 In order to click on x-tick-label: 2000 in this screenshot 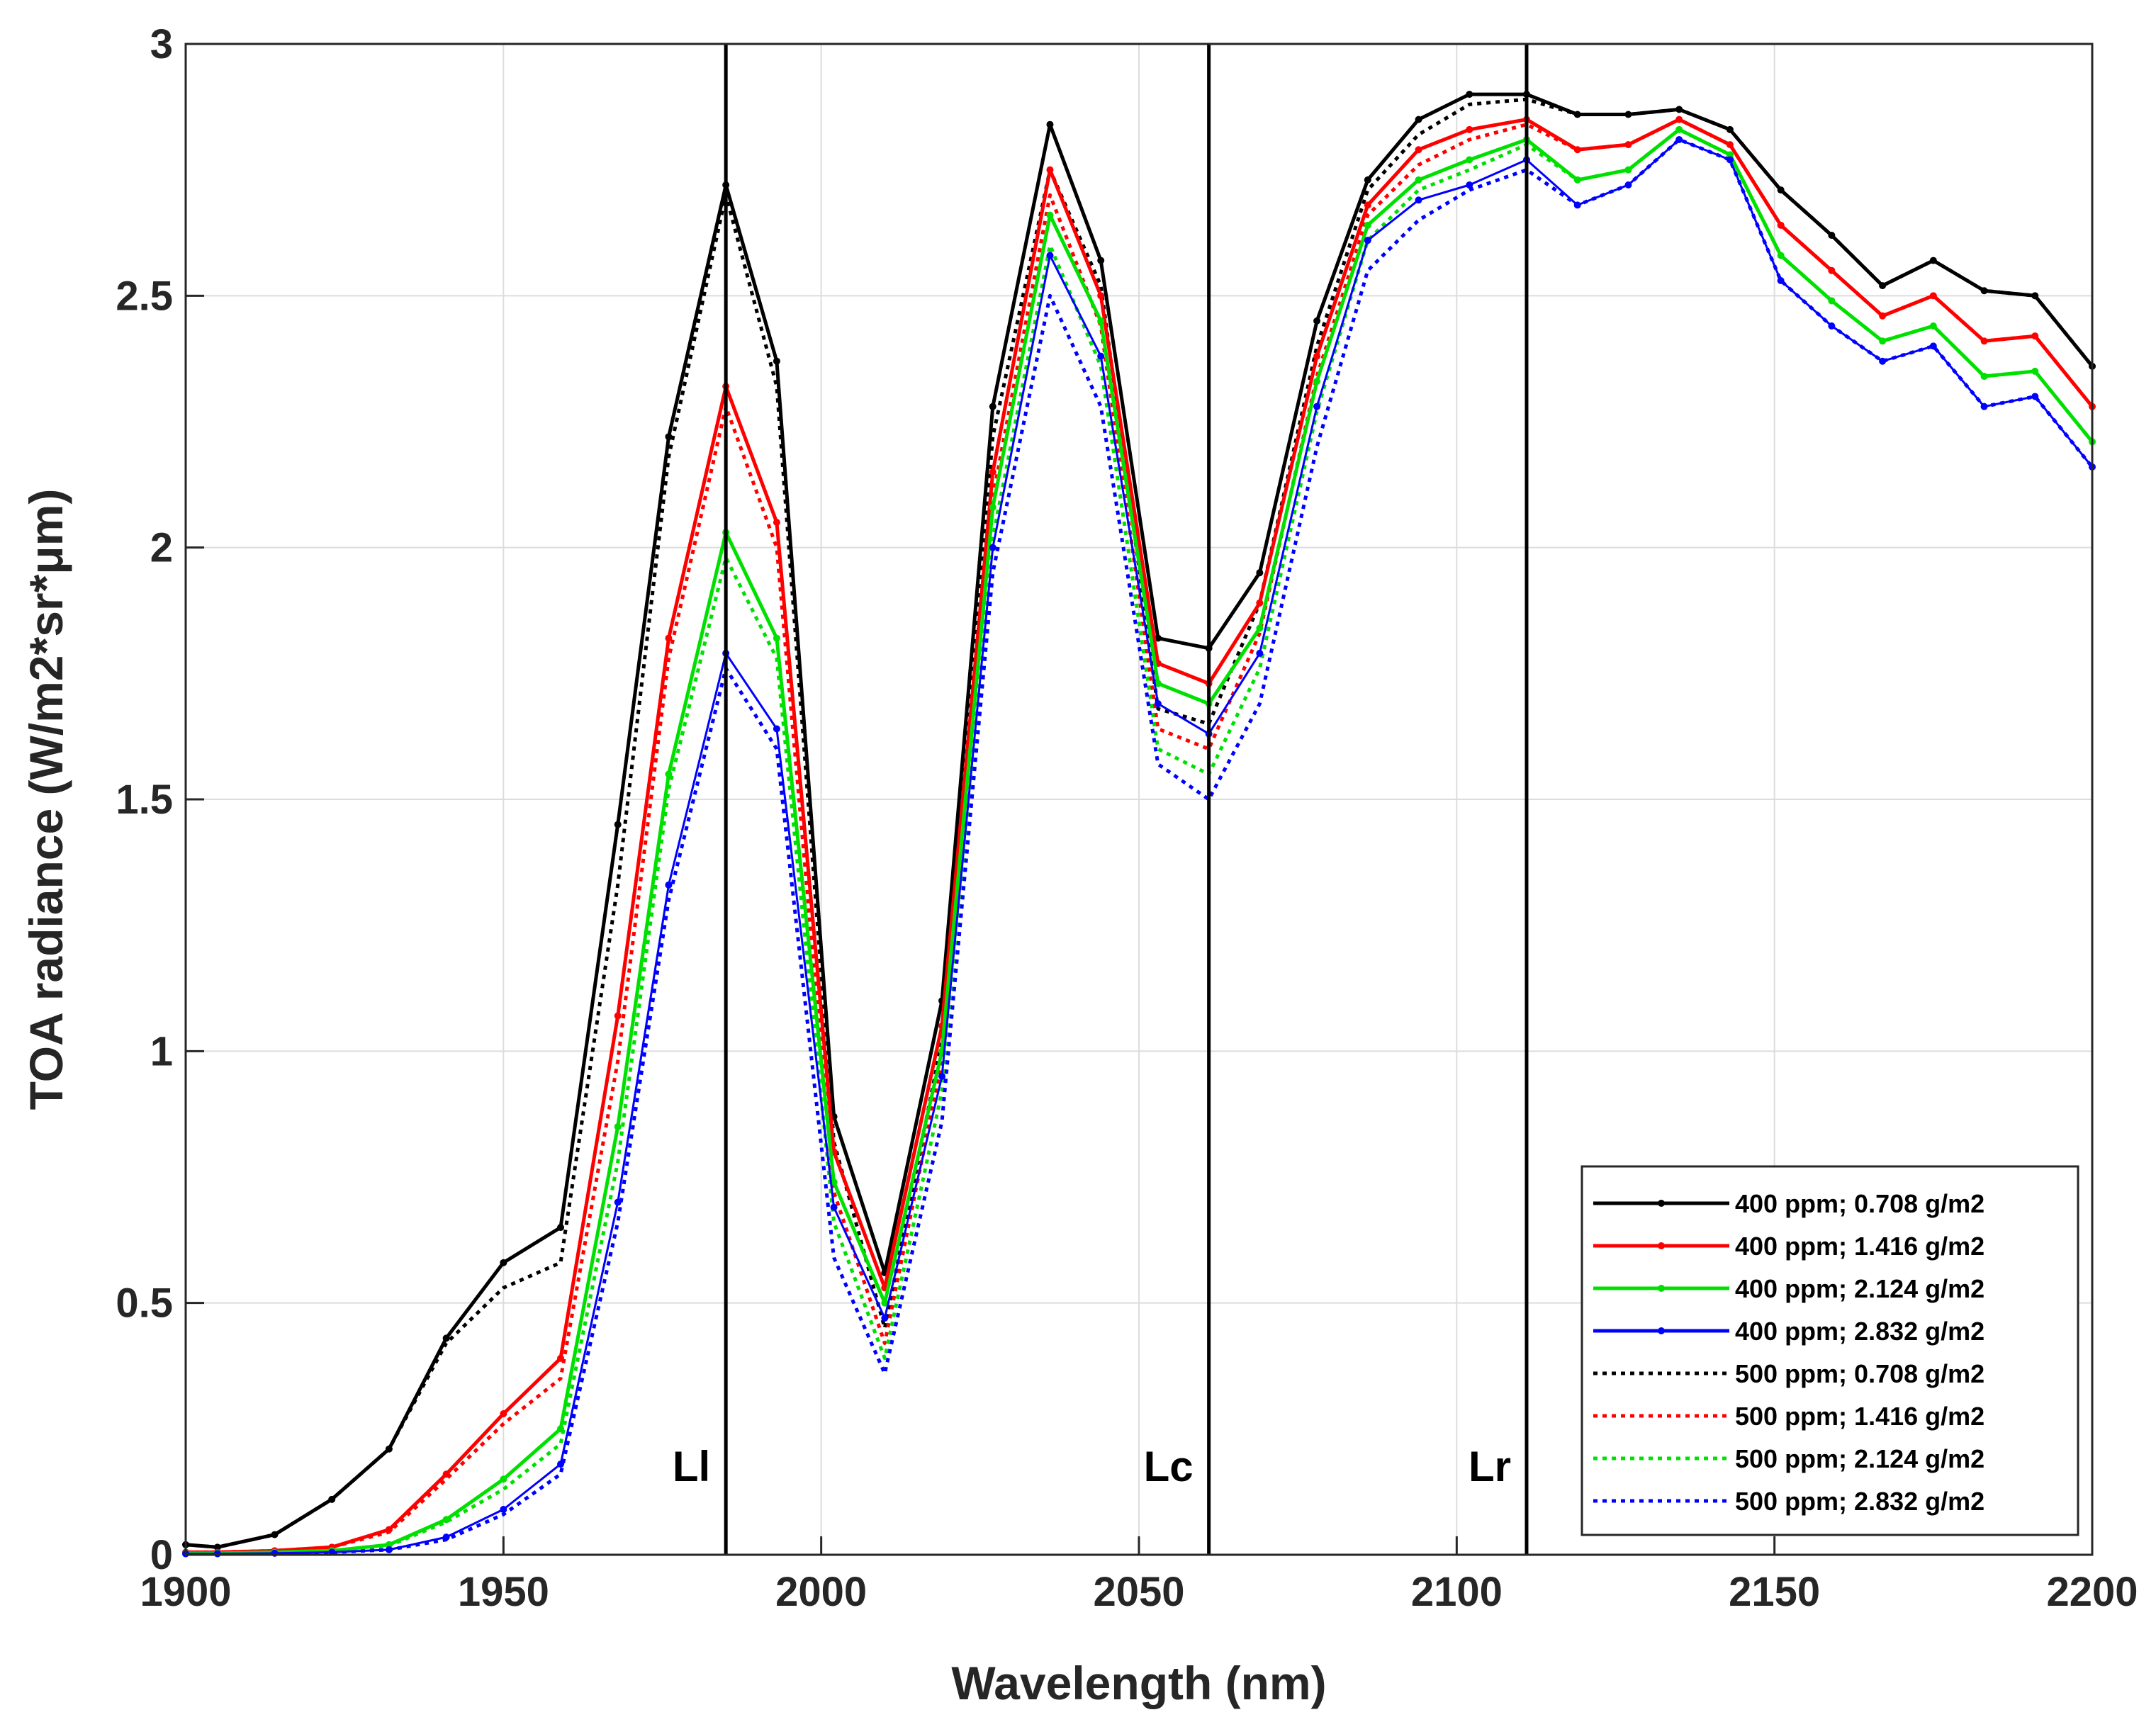, I will do `click(821, 1592)`.